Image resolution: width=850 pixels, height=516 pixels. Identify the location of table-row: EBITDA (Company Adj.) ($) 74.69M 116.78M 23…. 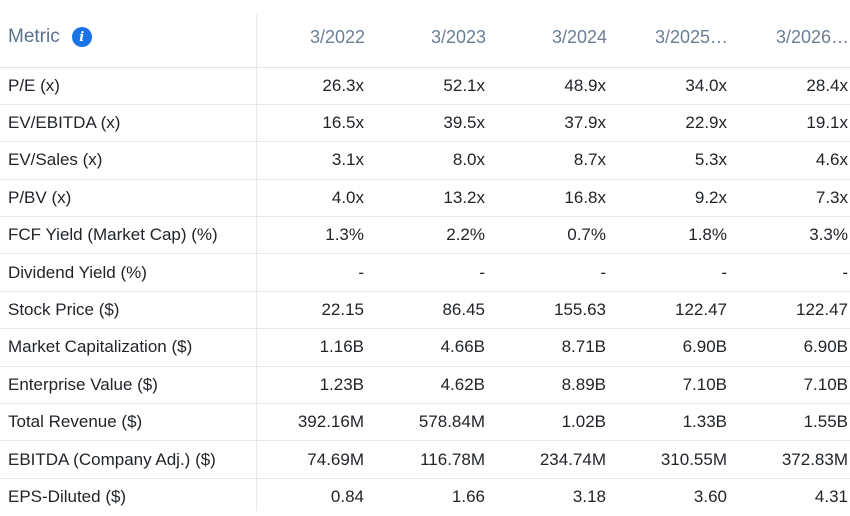
(425, 459).